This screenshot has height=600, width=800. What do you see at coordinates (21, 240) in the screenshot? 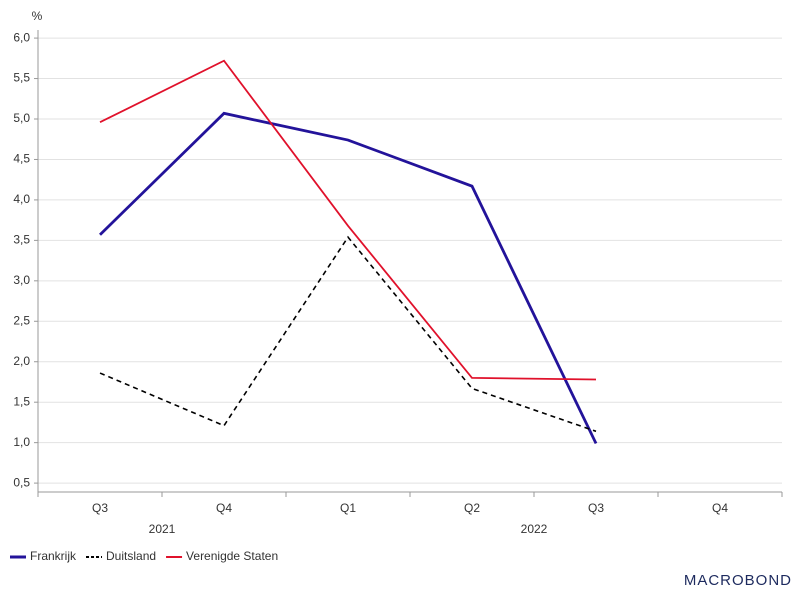
I see `y-tick-label: 3,5` at bounding box center [21, 240].